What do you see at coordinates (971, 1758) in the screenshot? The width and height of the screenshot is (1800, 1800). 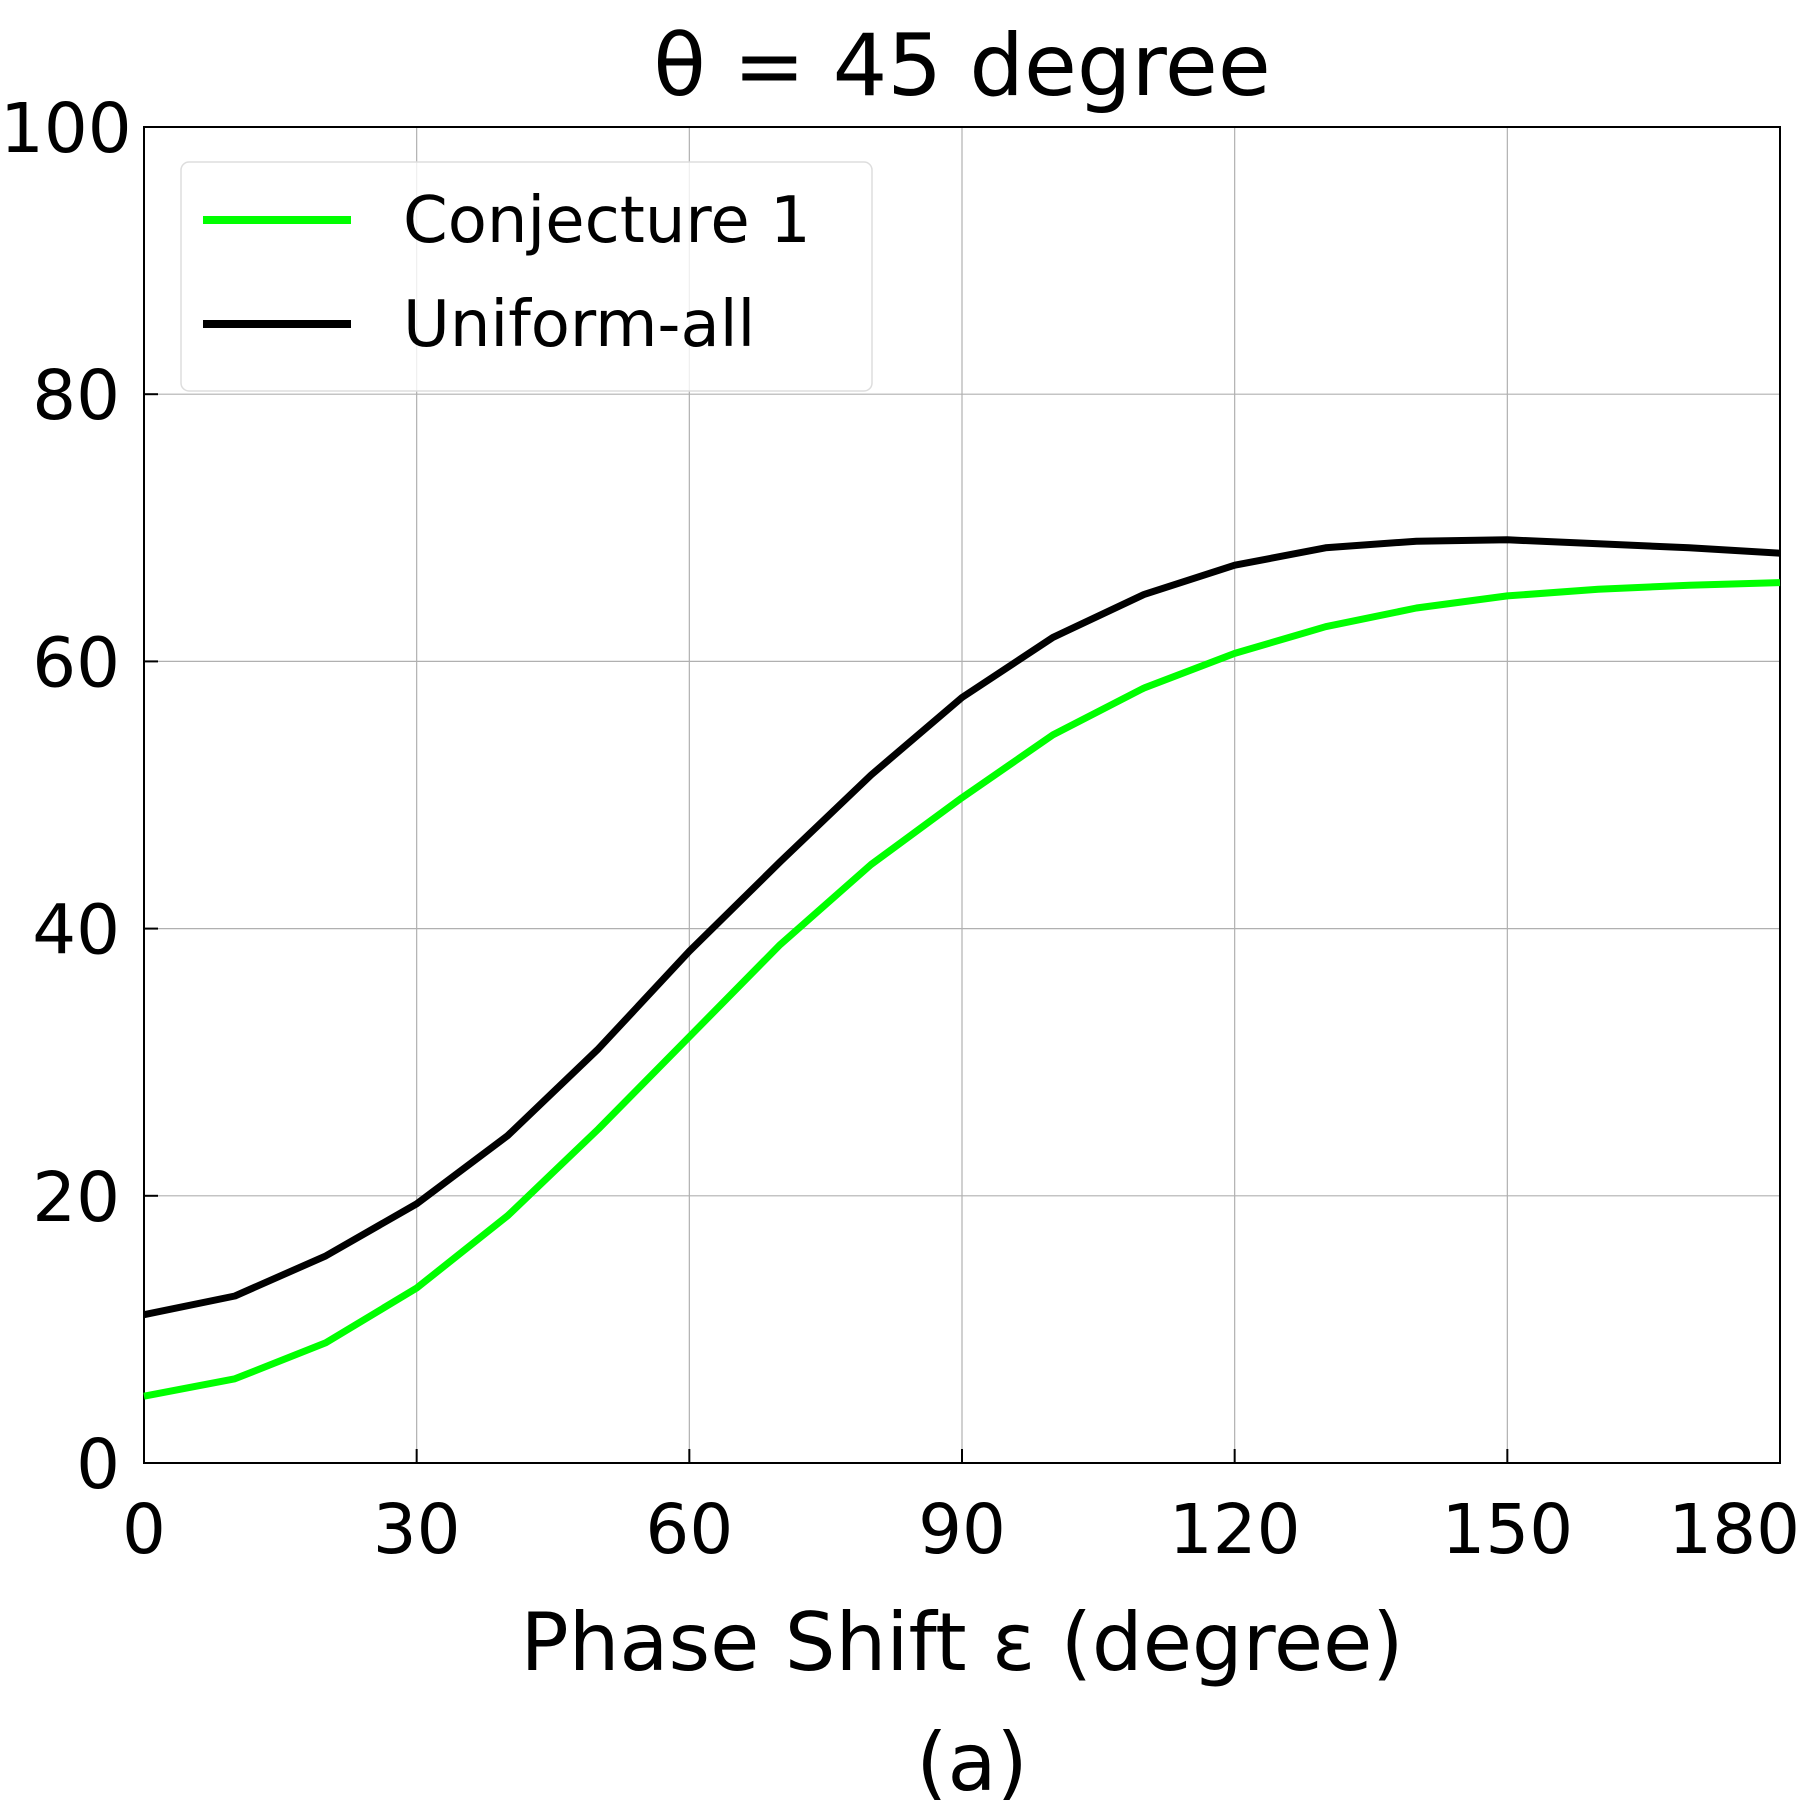 I see `caption: (a)` at bounding box center [971, 1758].